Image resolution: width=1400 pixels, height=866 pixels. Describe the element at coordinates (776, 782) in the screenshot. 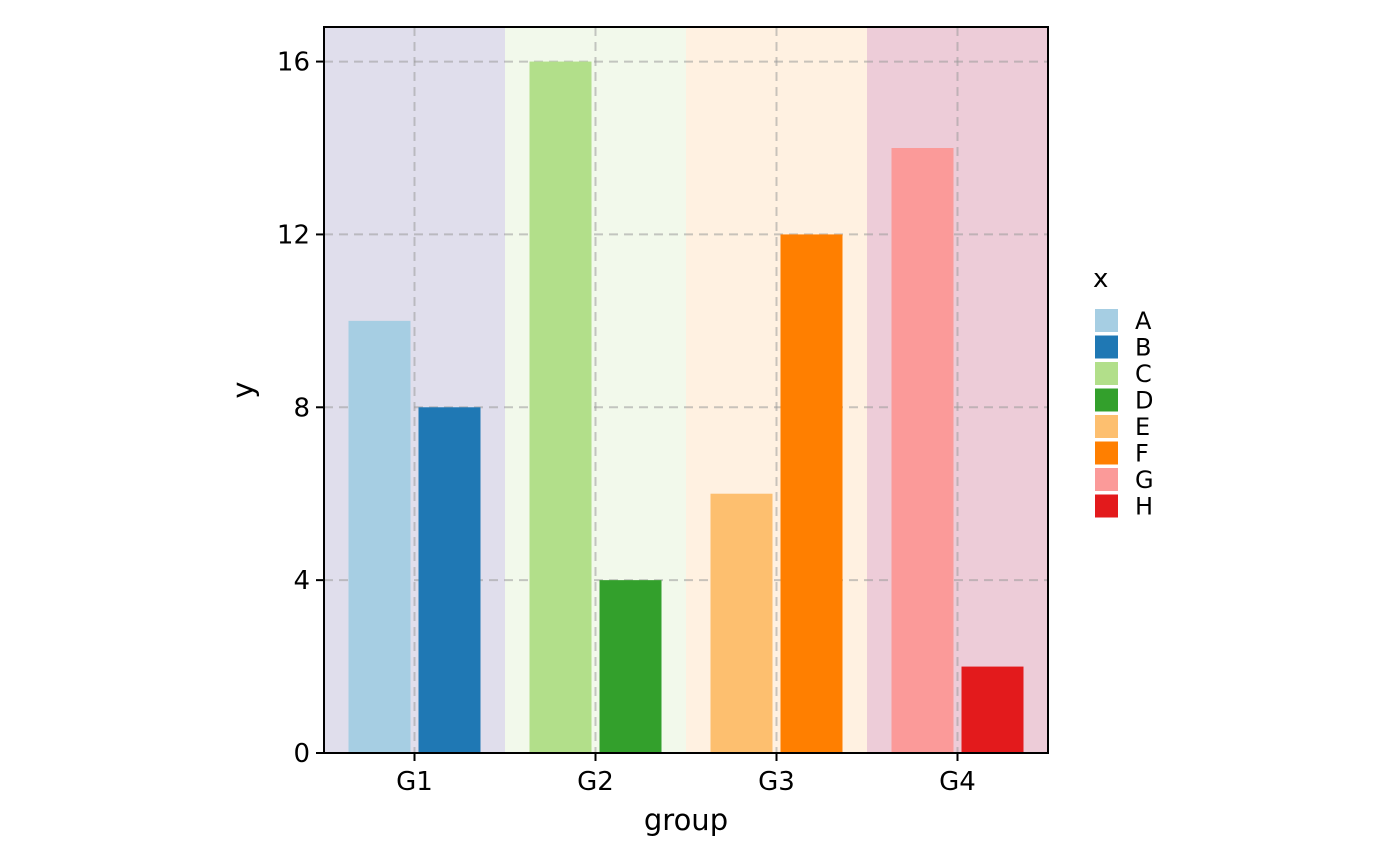

I see `x-tick-label-g3: G3` at that location.